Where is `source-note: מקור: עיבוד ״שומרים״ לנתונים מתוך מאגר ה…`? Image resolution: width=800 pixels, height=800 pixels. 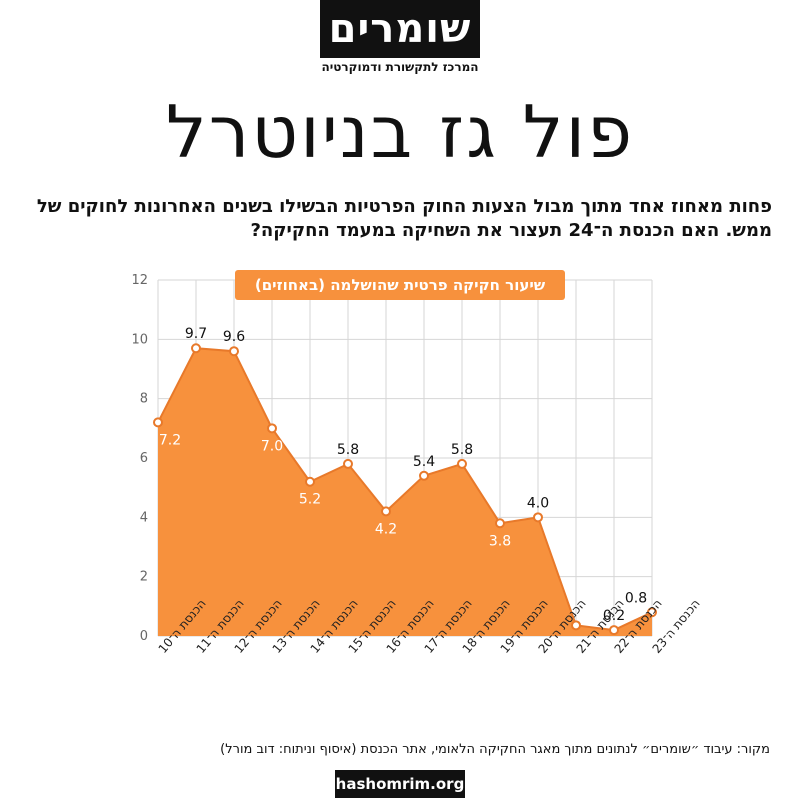
source-note: מקור: עיבוד ״שומרים״ לנתונים מתוך מאגר ה… is located at coordinates (495, 749).